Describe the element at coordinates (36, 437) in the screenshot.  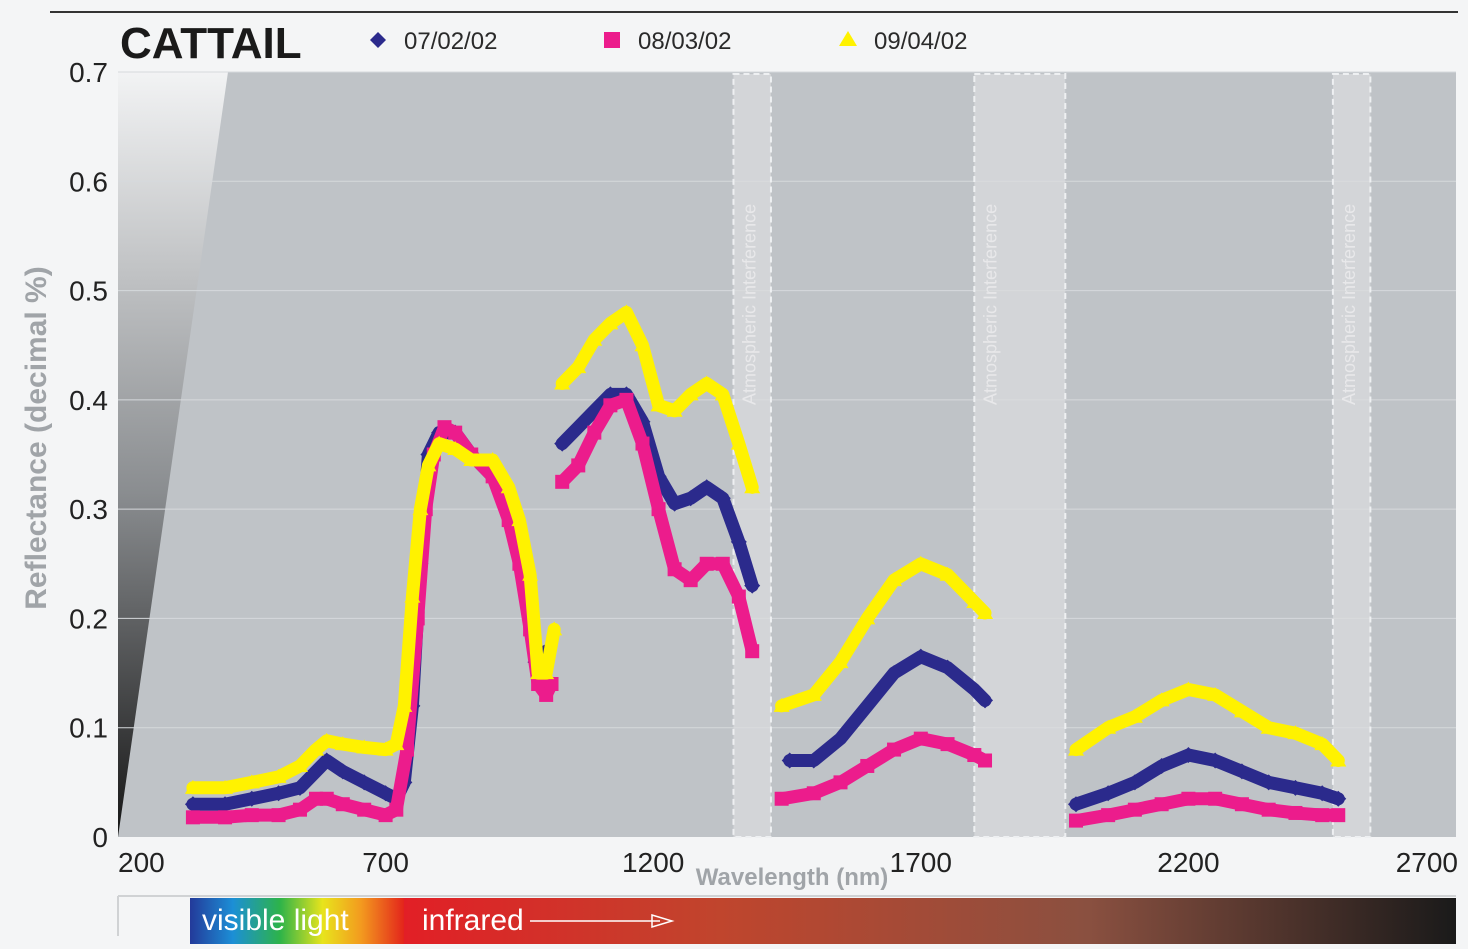
I see `y-axis-label: Reflectance (decimal %)` at that location.